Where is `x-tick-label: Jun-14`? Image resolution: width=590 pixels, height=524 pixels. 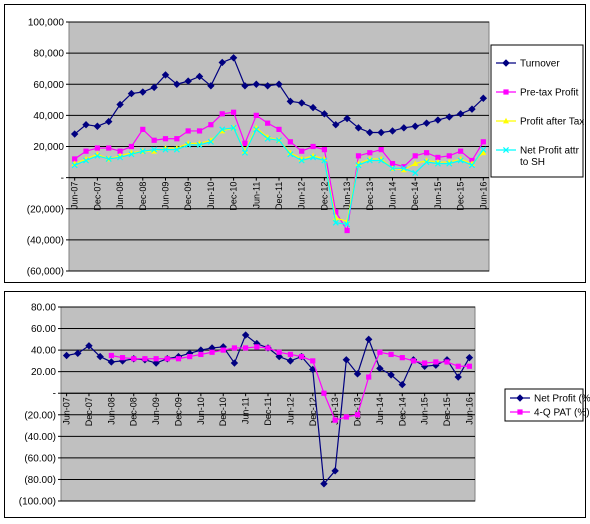 x-tick-label: Jun-14 is located at coordinates (380, 411).